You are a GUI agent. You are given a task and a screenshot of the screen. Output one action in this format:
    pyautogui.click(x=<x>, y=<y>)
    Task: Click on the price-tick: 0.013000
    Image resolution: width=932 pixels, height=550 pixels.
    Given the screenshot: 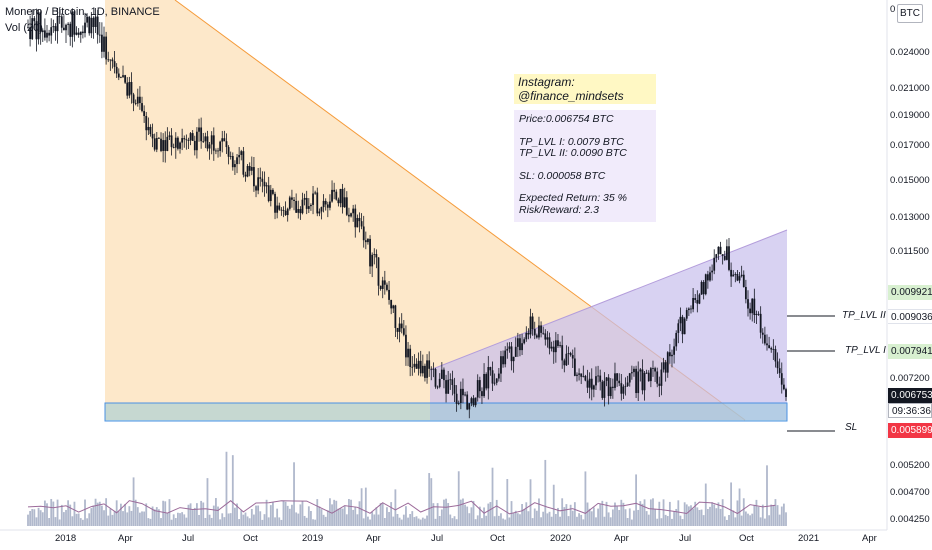 What is the action you would take?
    pyautogui.click(x=910, y=217)
    